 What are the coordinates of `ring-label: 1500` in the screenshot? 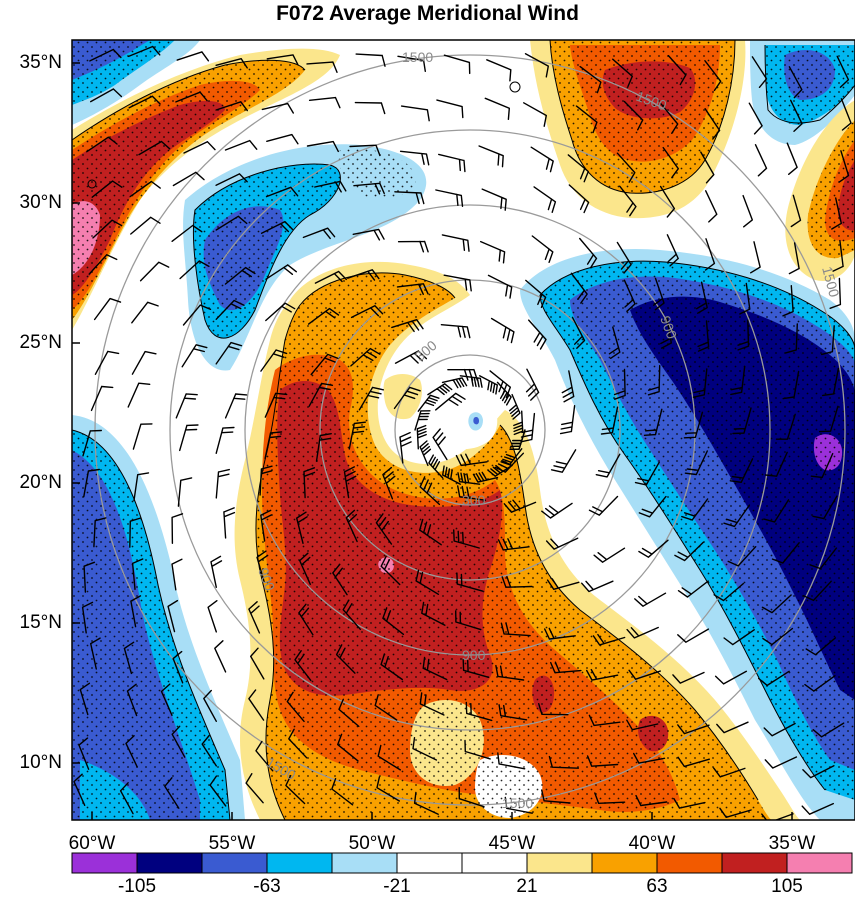 It's located at (831, 282).